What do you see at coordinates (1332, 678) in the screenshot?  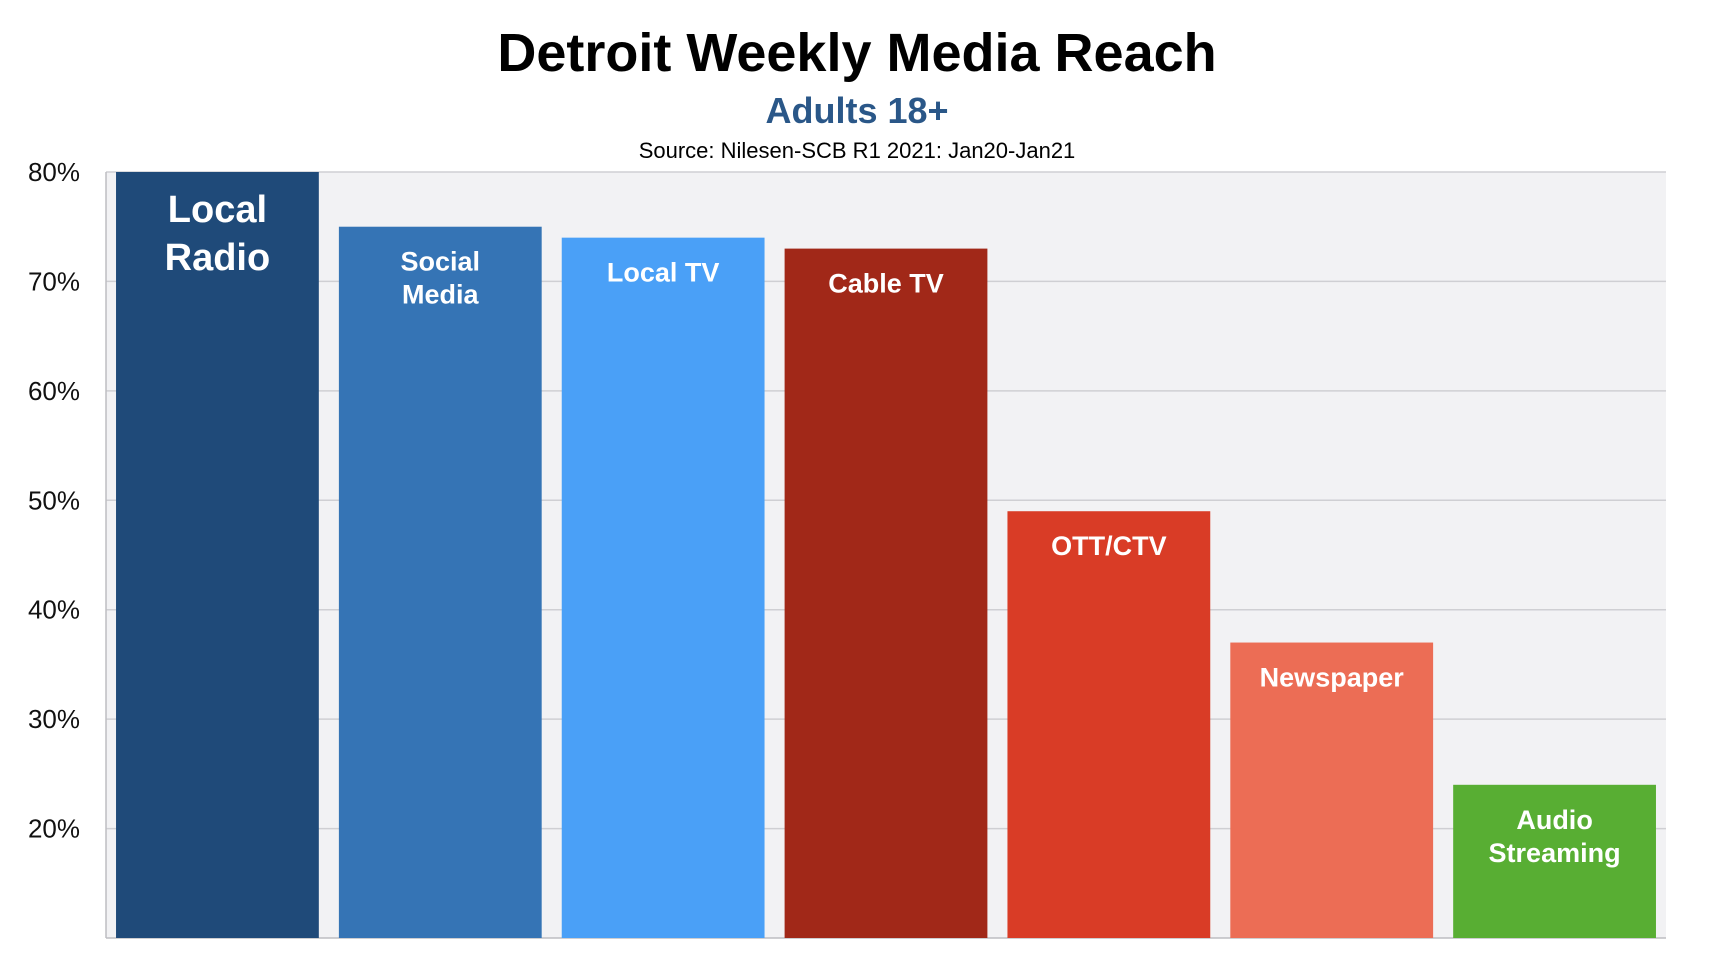 I see `bar-label: Newspaper` at bounding box center [1332, 678].